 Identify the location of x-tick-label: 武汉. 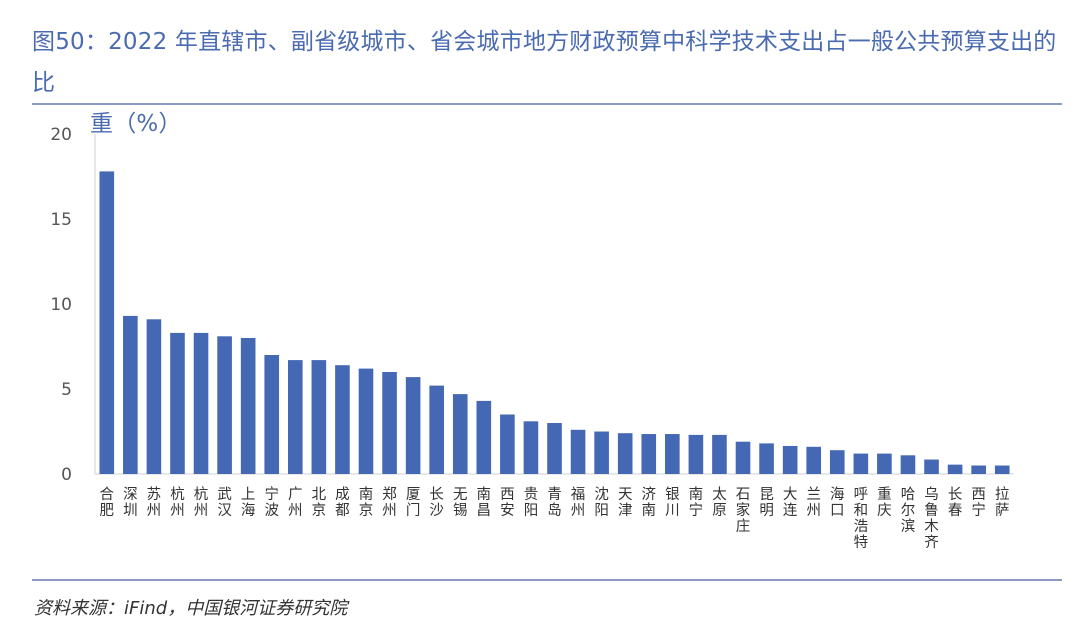
(224, 502).